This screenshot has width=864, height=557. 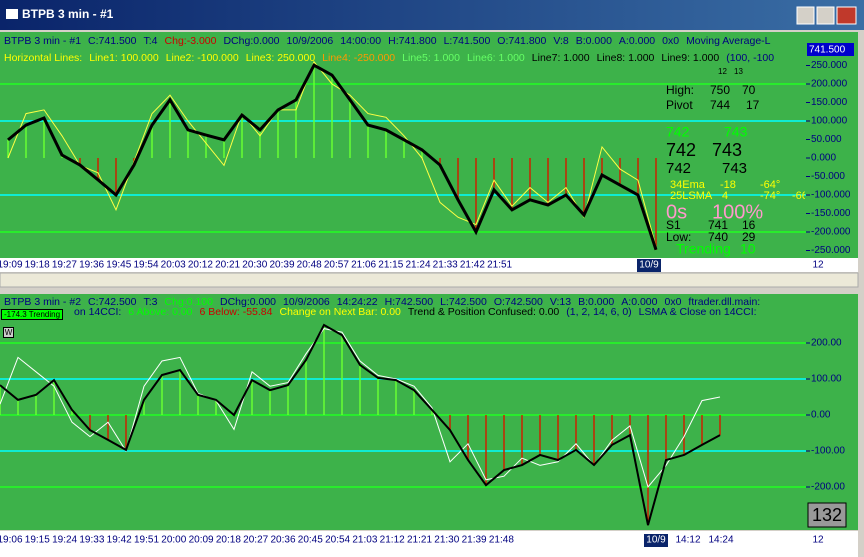 I want to click on header-item: L:741.500, so click(x=467, y=41).